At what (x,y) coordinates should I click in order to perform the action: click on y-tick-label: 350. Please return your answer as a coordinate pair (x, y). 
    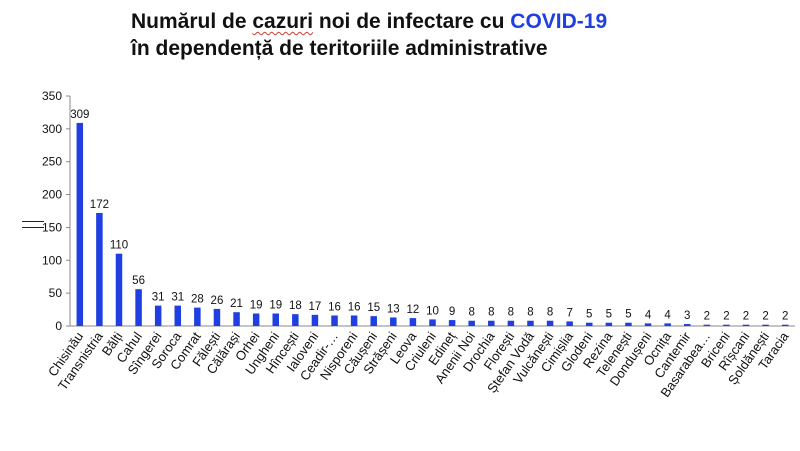
    Looking at the image, I should click on (52, 96).